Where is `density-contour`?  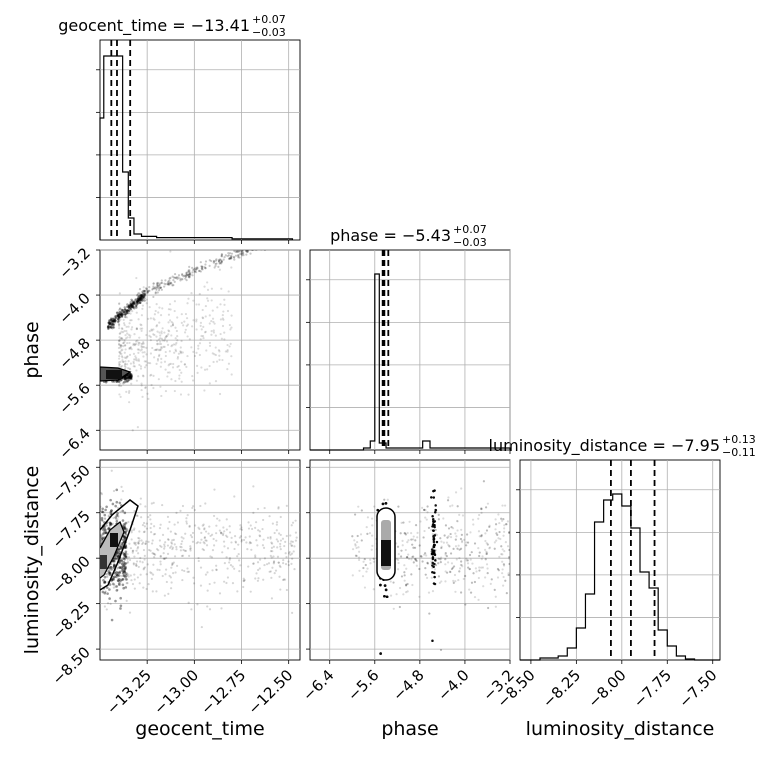 density-contour is located at coordinates (119, 545).